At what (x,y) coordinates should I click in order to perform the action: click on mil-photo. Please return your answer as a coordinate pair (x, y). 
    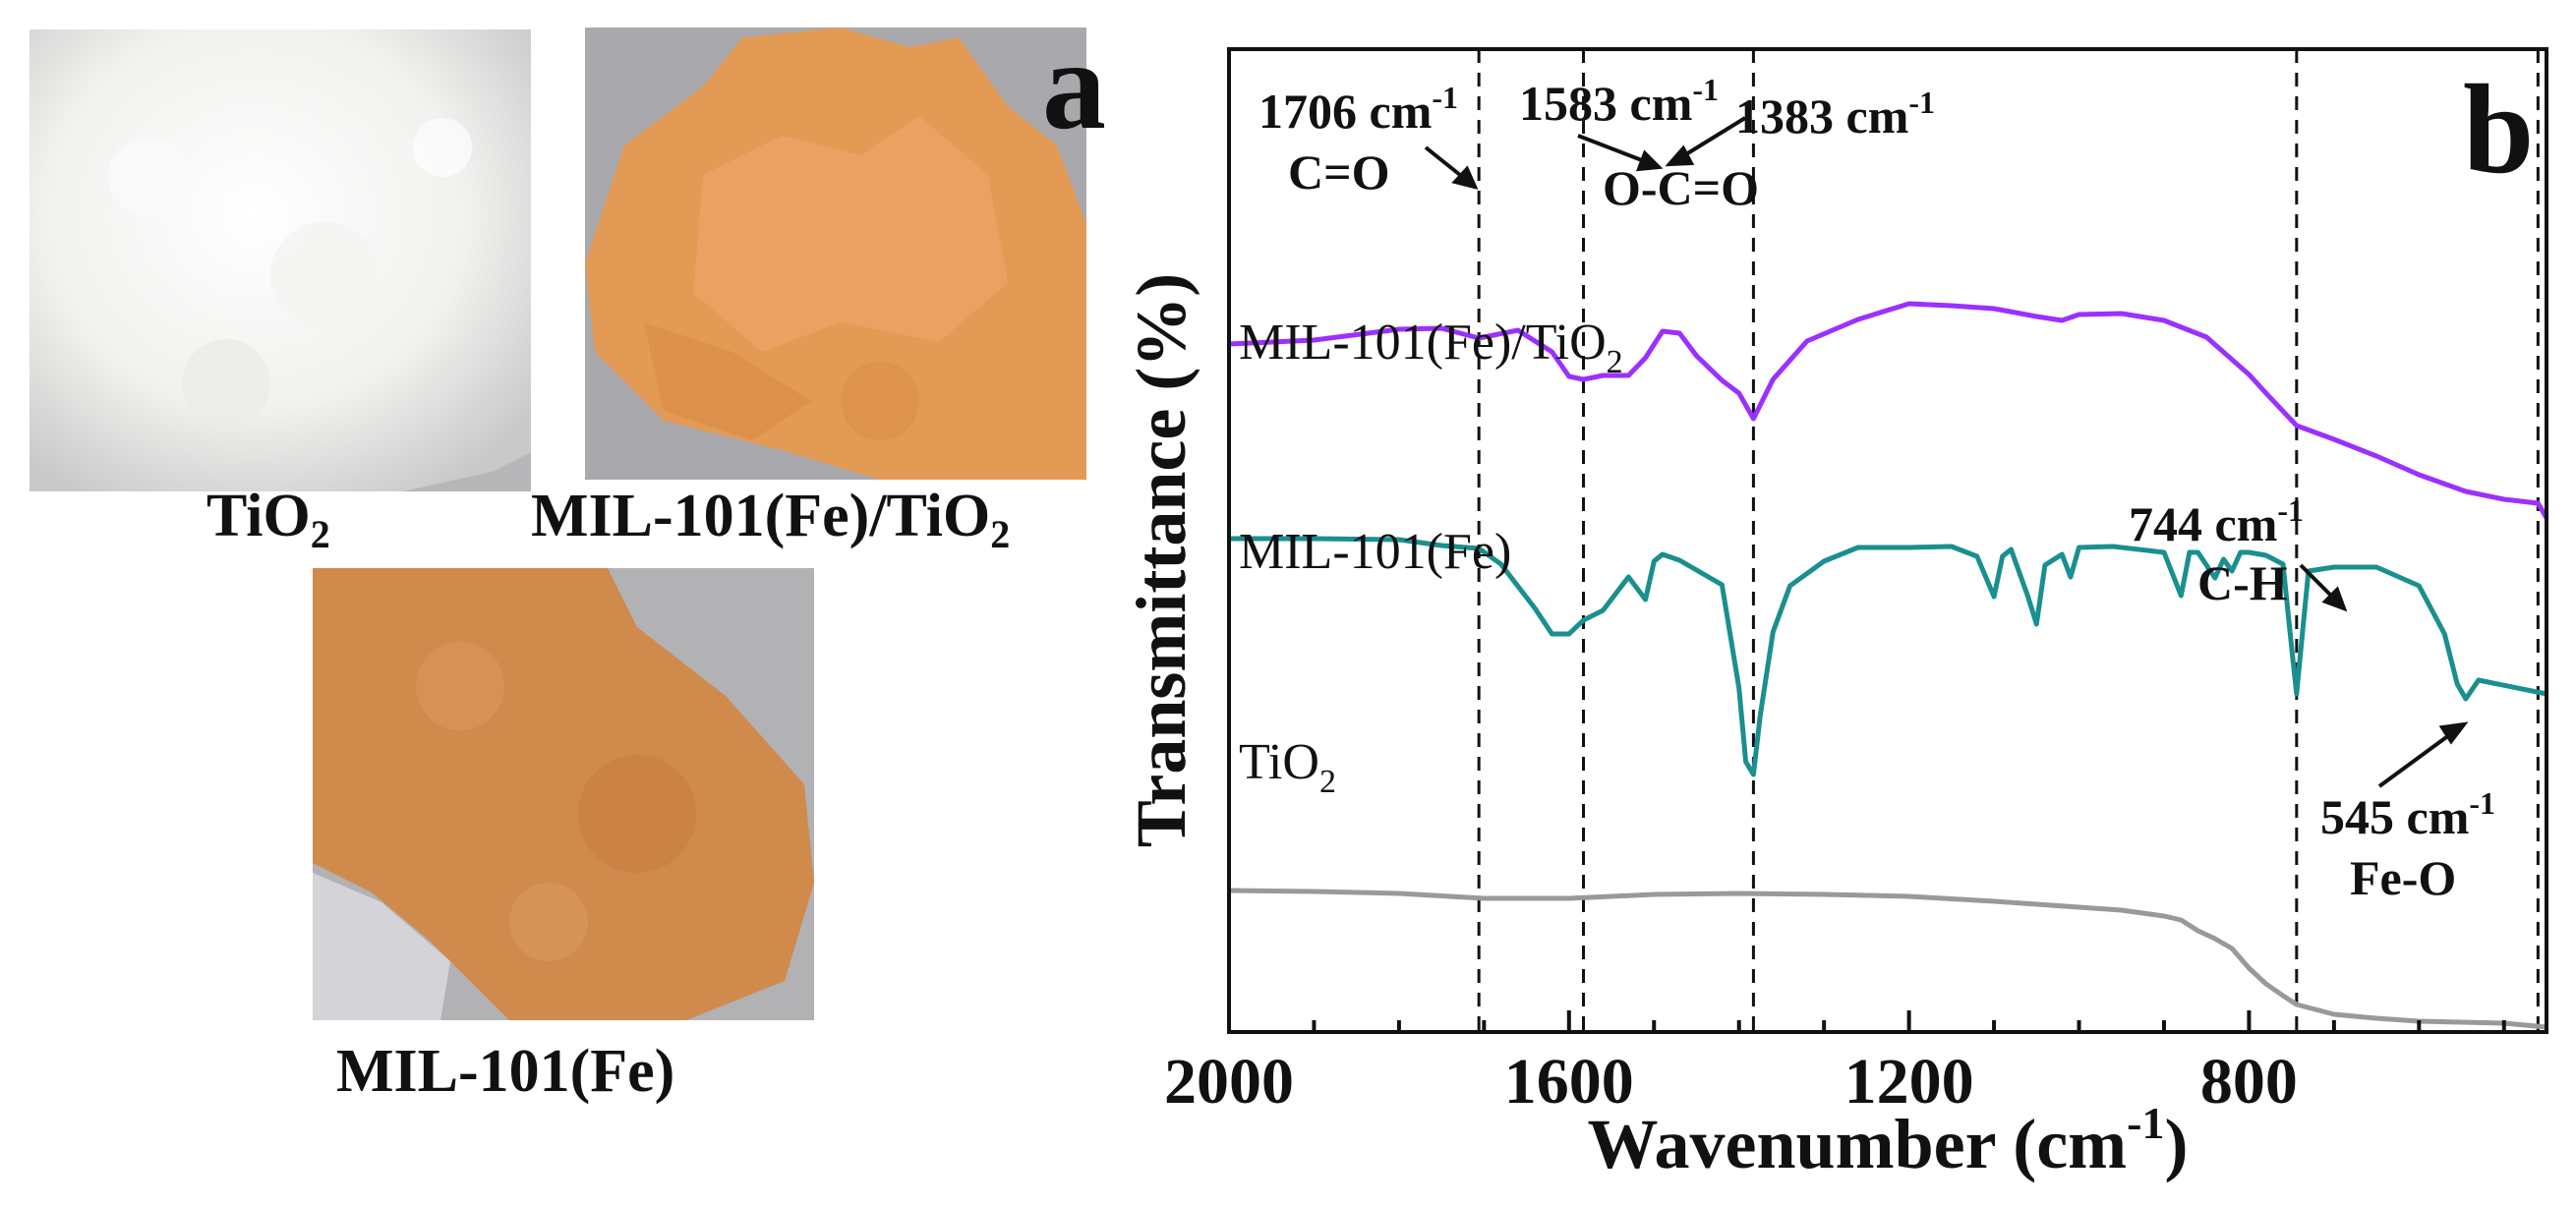
    Looking at the image, I should click on (563, 794).